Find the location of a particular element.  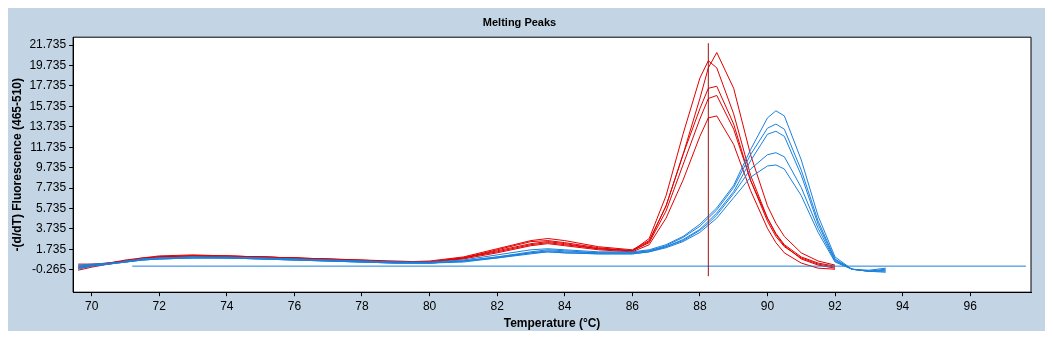

x-axis-title: Temperature (°C) is located at coordinates (552, 323).